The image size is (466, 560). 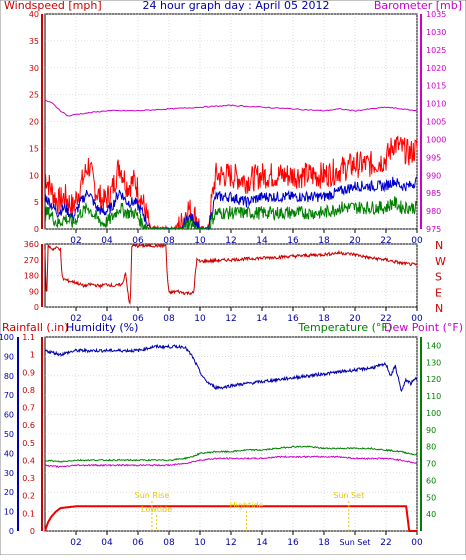 What do you see at coordinates (231, 213) in the screenshot?
I see `series-wind_avg` at bounding box center [231, 213].